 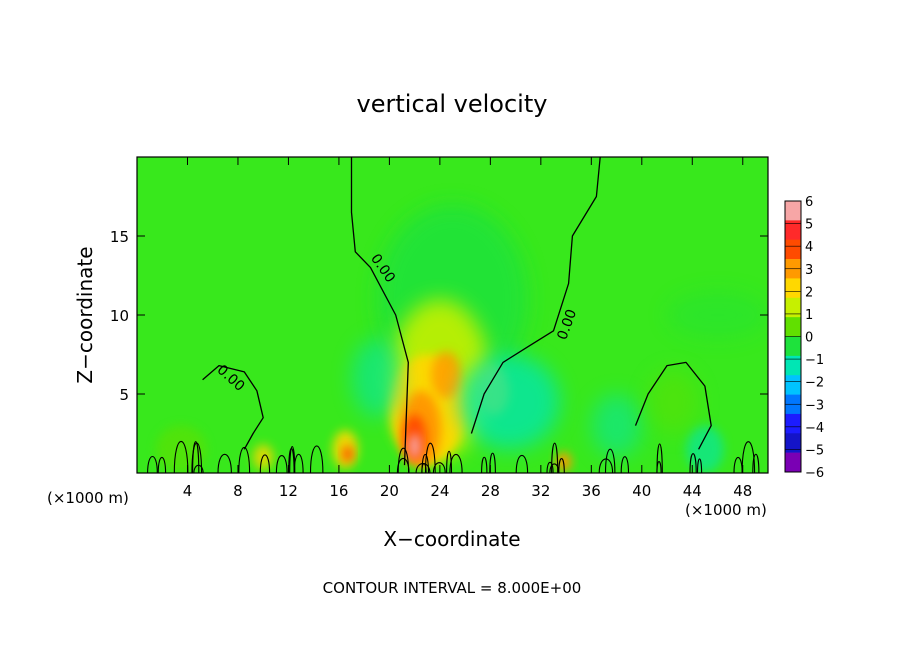 What do you see at coordinates (540, 491) in the screenshot?
I see `x-tick-label: 32` at bounding box center [540, 491].